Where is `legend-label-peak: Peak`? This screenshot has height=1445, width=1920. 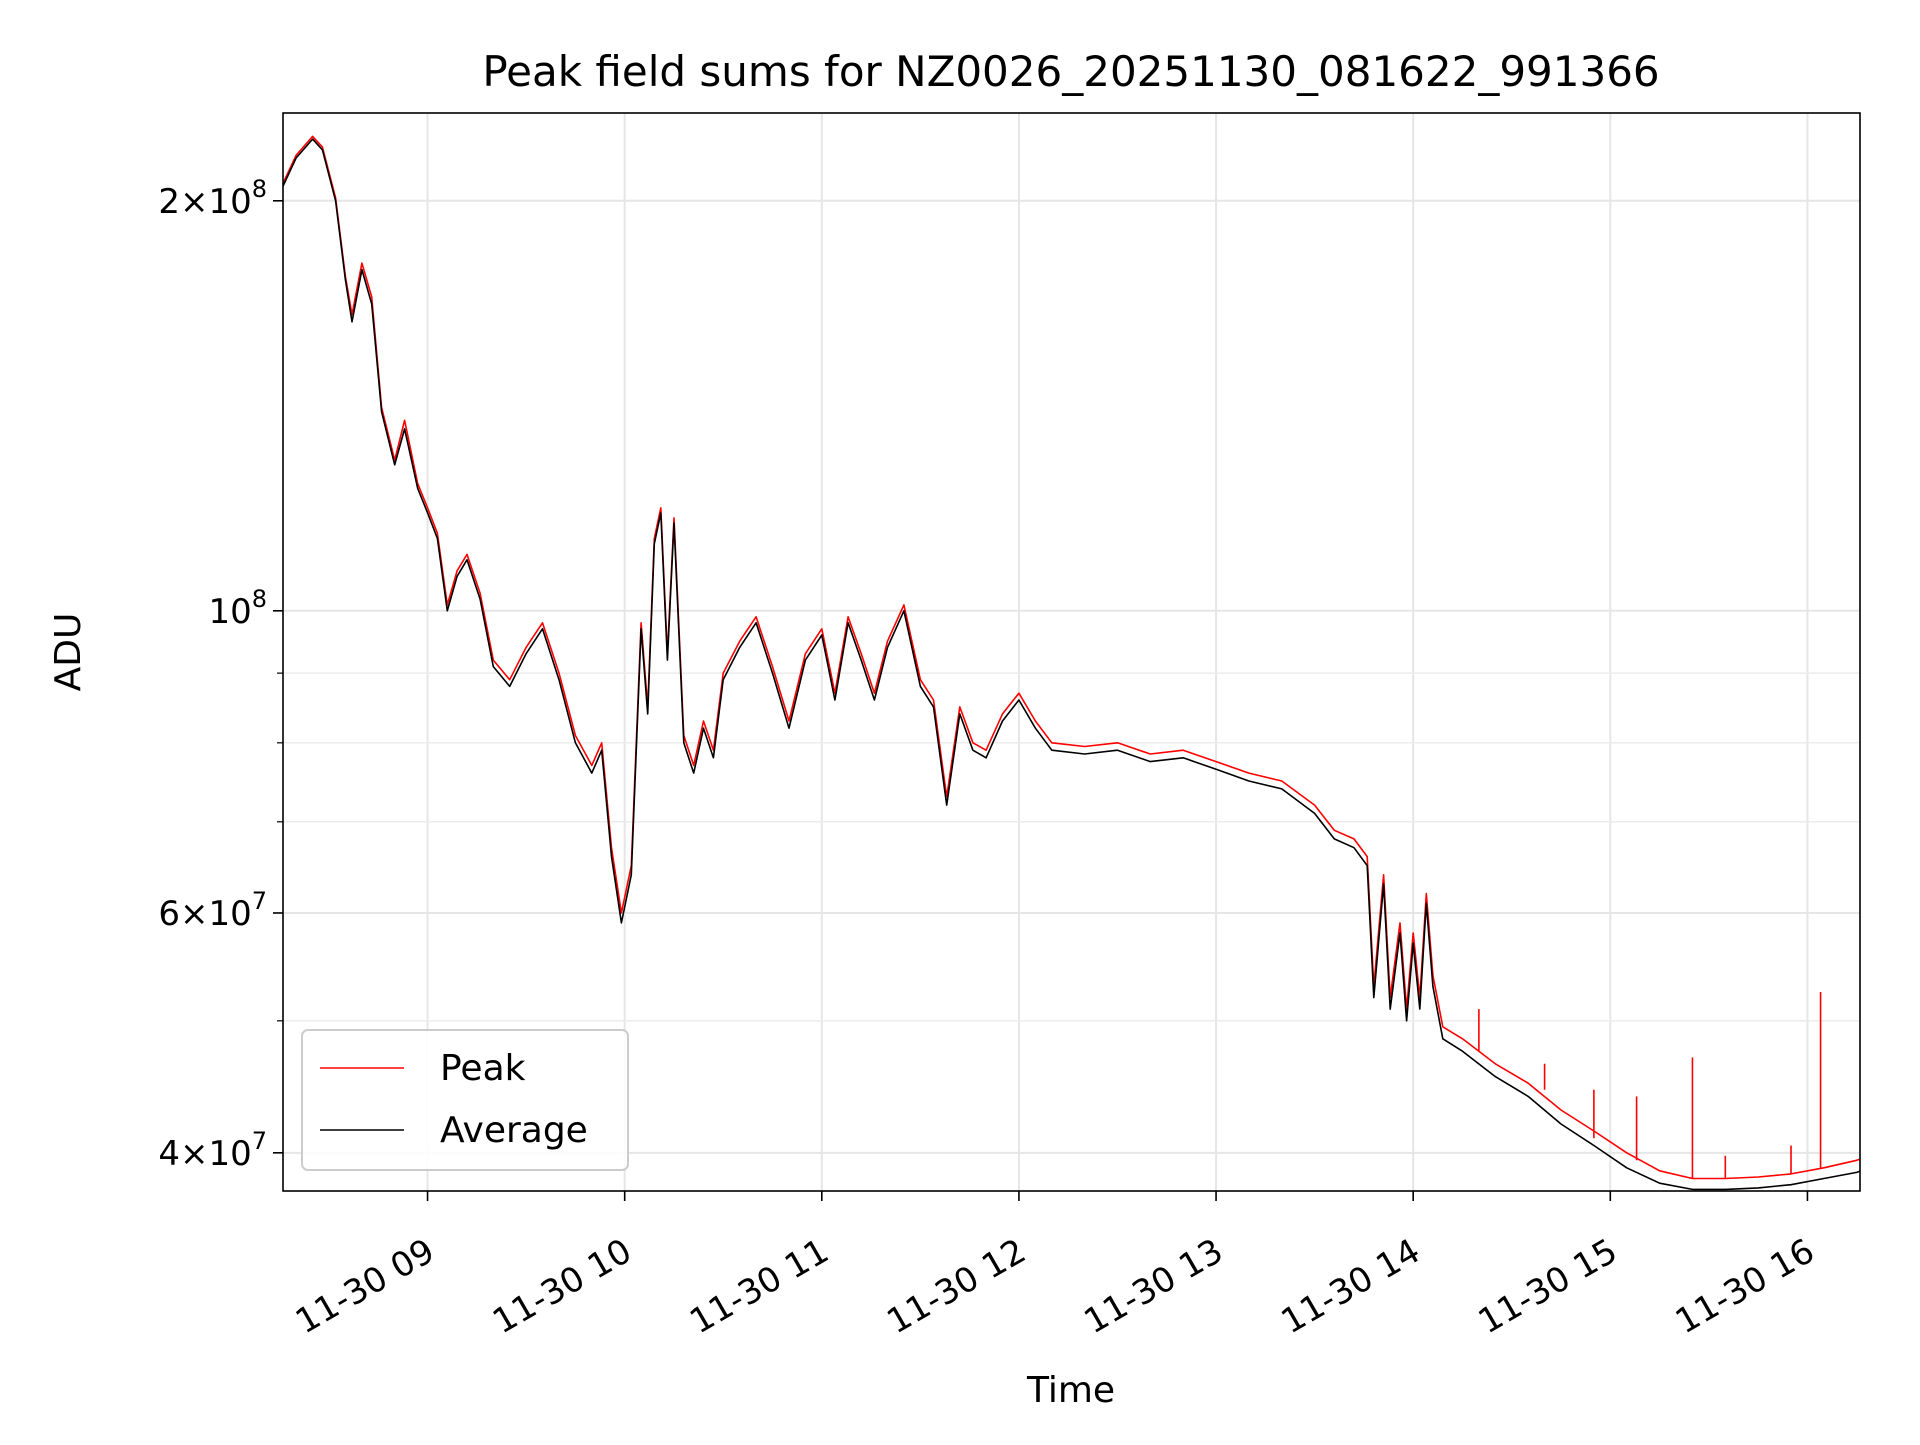
legend-label-peak: Peak is located at coordinates (483, 1068).